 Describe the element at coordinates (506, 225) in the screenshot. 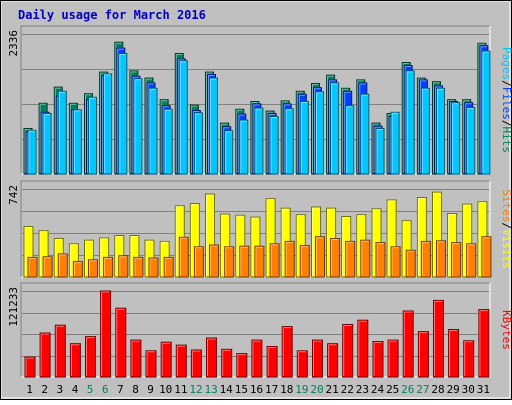

I see `legend-entry: /` at that location.